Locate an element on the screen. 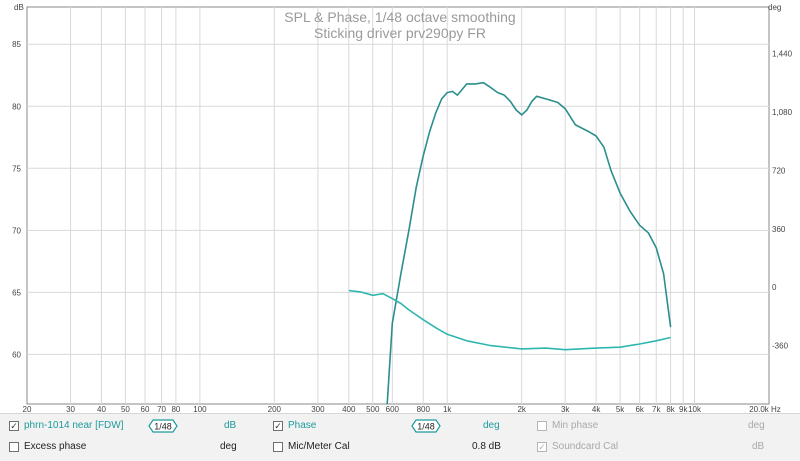 Image resolution: width=800 pixels, height=461 pixels. x-tick-label: 20.0k Hz is located at coordinates (765, 409).